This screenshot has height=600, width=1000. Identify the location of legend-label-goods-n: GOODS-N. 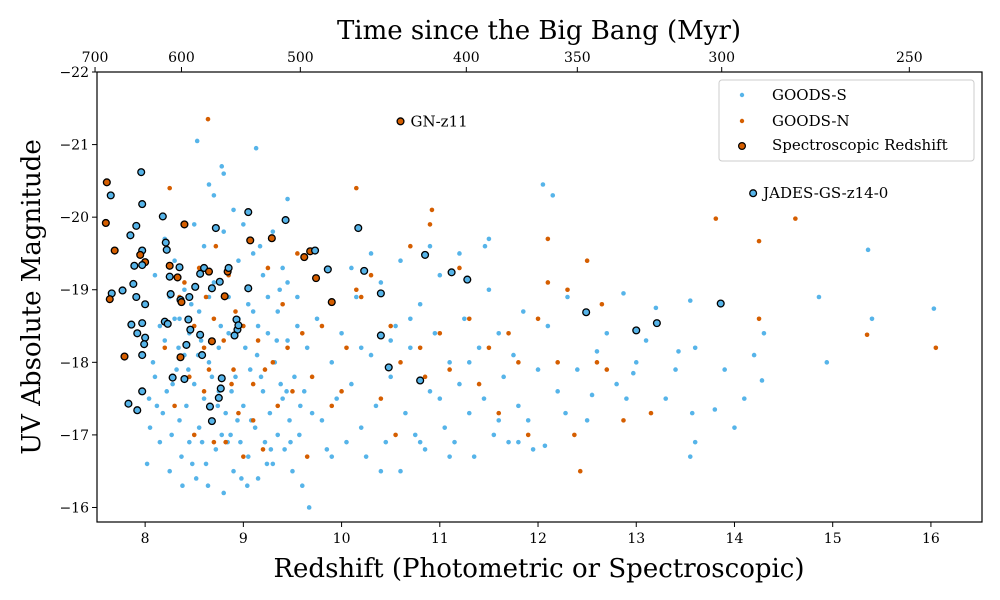
(811, 121).